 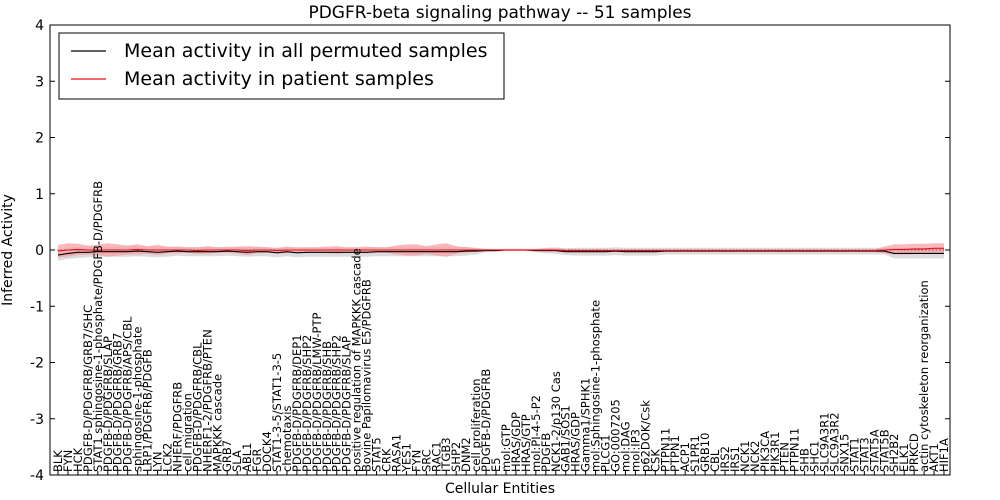 I want to click on entity-label: mol:Sphingosine-1-phosphate, so click(x=596, y=386).